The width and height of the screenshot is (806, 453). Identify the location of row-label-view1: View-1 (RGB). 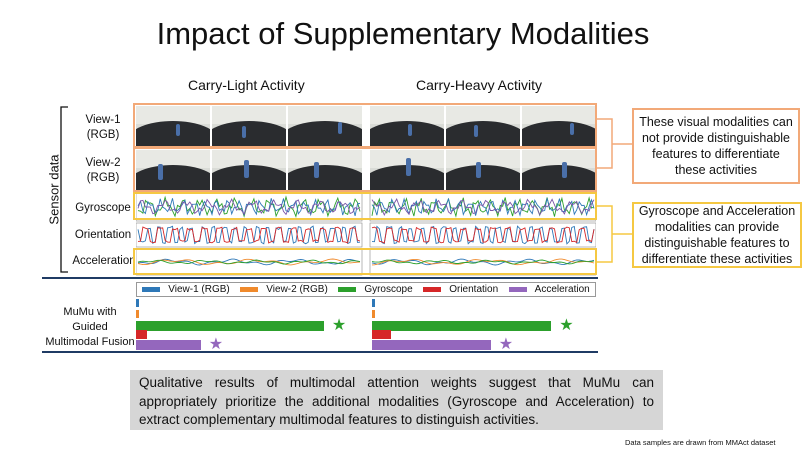
(103, 127).